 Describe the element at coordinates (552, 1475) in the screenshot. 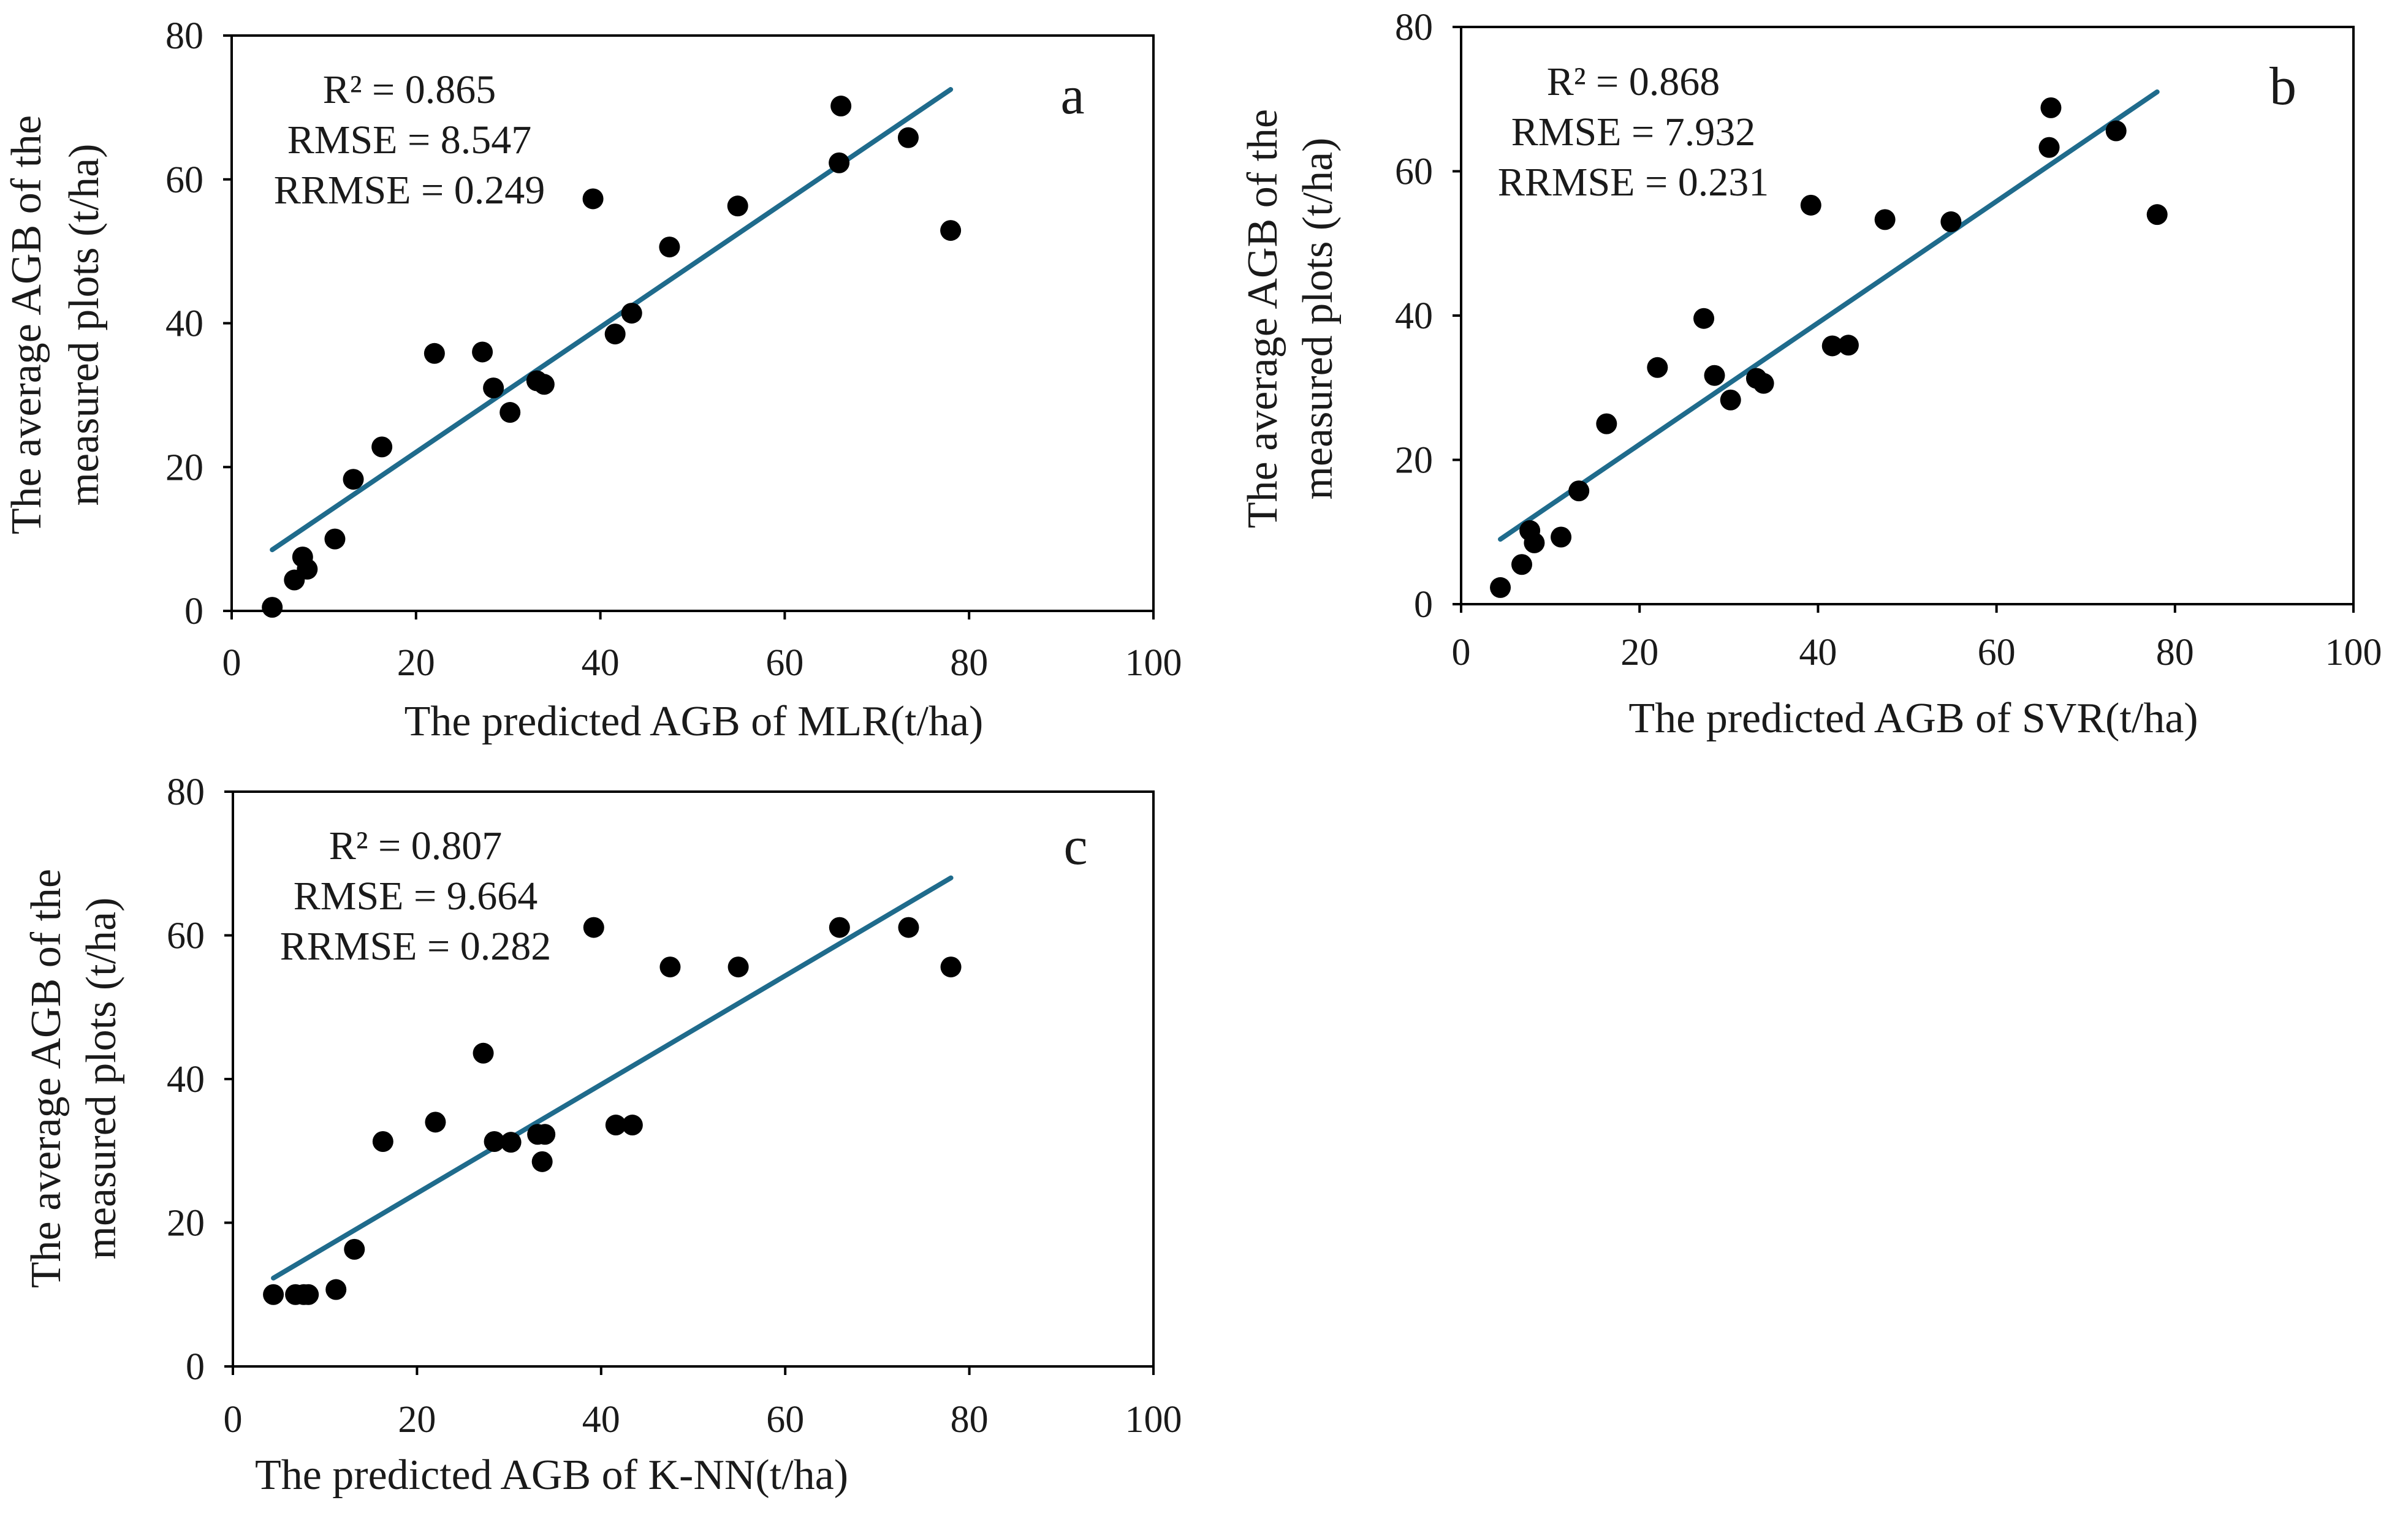

I see `x-axis-title: The predicted AGB of K-NN(t/ha)` at that location.